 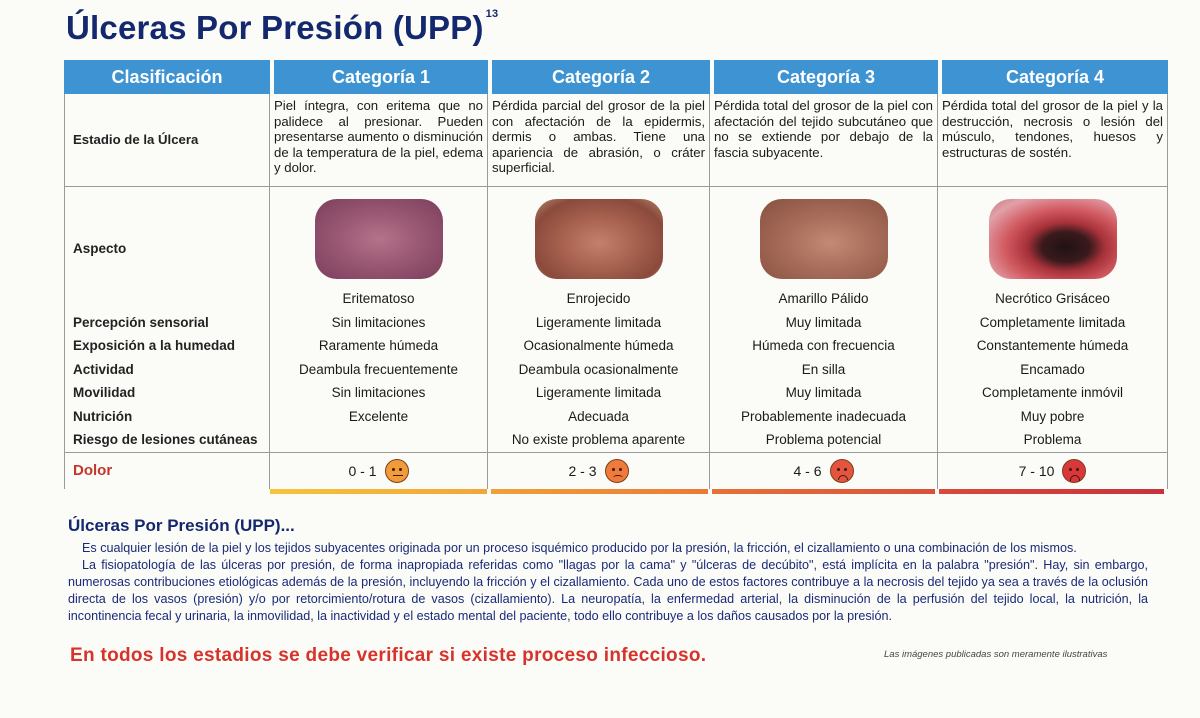 What do you see at coordinates (492, 14) in the screenshot?
I see `title-footnote-ref: 13` at bounding box center [492, 14].